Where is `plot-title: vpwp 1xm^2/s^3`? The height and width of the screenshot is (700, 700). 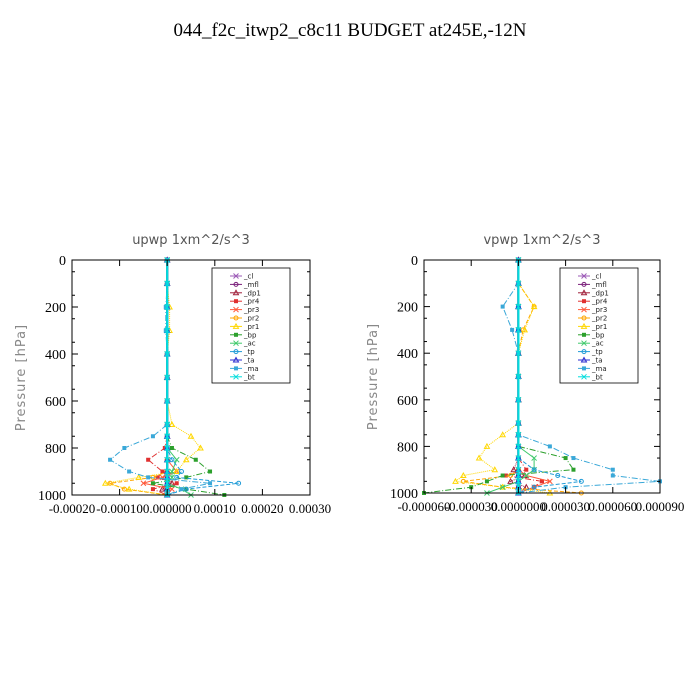
plot-title: vpwp 1xm^2/s^3 is located at coordinates (541, 240).